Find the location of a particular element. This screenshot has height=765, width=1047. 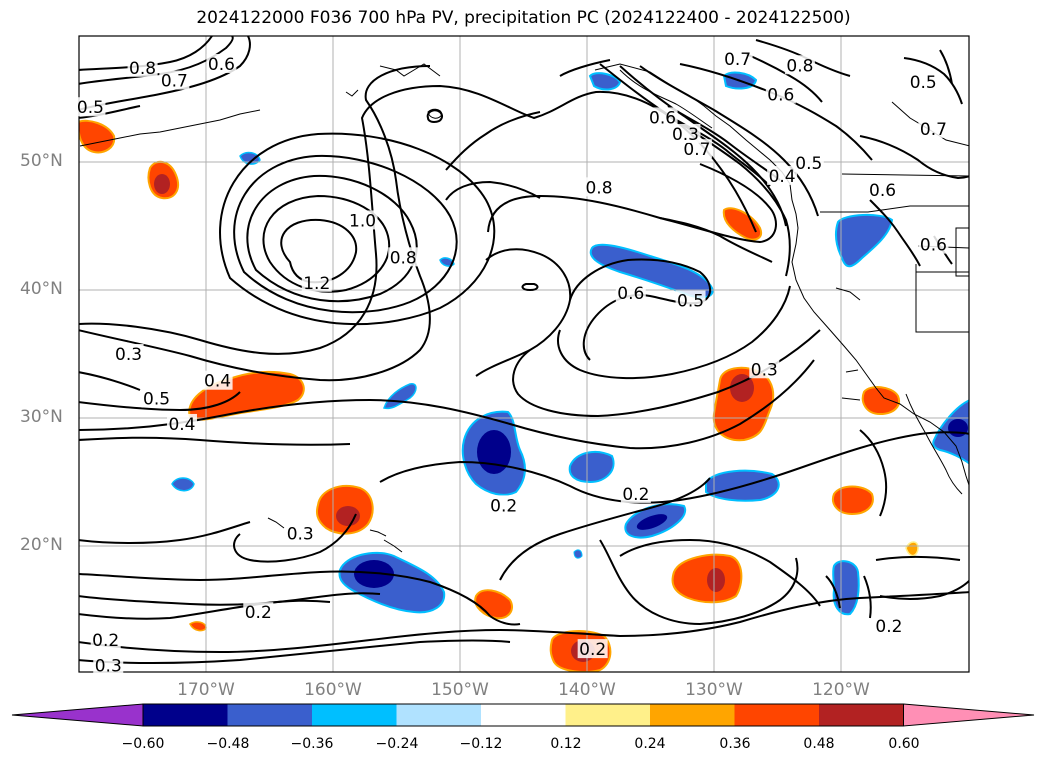

colorbar is located at coordinates (523, 715).